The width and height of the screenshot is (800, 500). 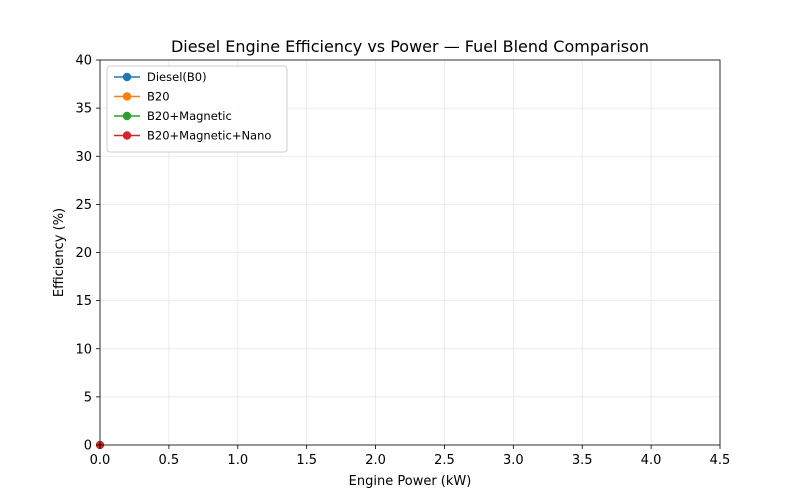 I want to click on y-tick-label: 5, so click(x=88, y=397).